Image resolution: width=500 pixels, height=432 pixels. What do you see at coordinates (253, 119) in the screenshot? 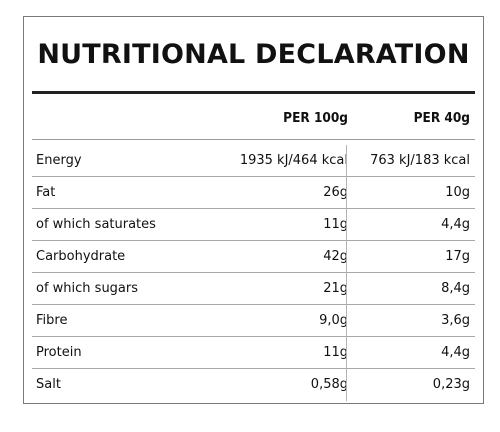
I see `column-header-row: PER 100g PER 40g` at bounding box center [253, 119].